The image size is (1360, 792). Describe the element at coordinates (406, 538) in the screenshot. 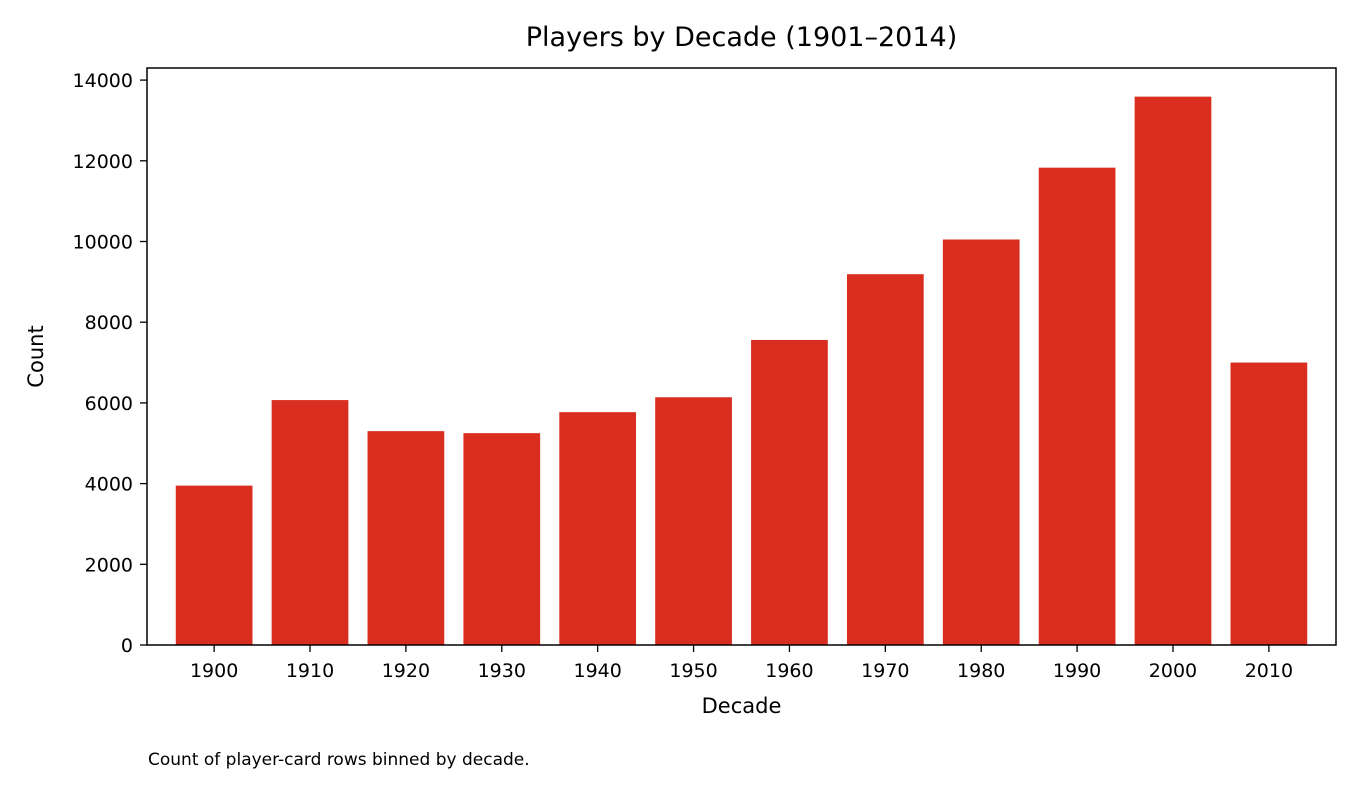

I see `bar-1920` at that location.